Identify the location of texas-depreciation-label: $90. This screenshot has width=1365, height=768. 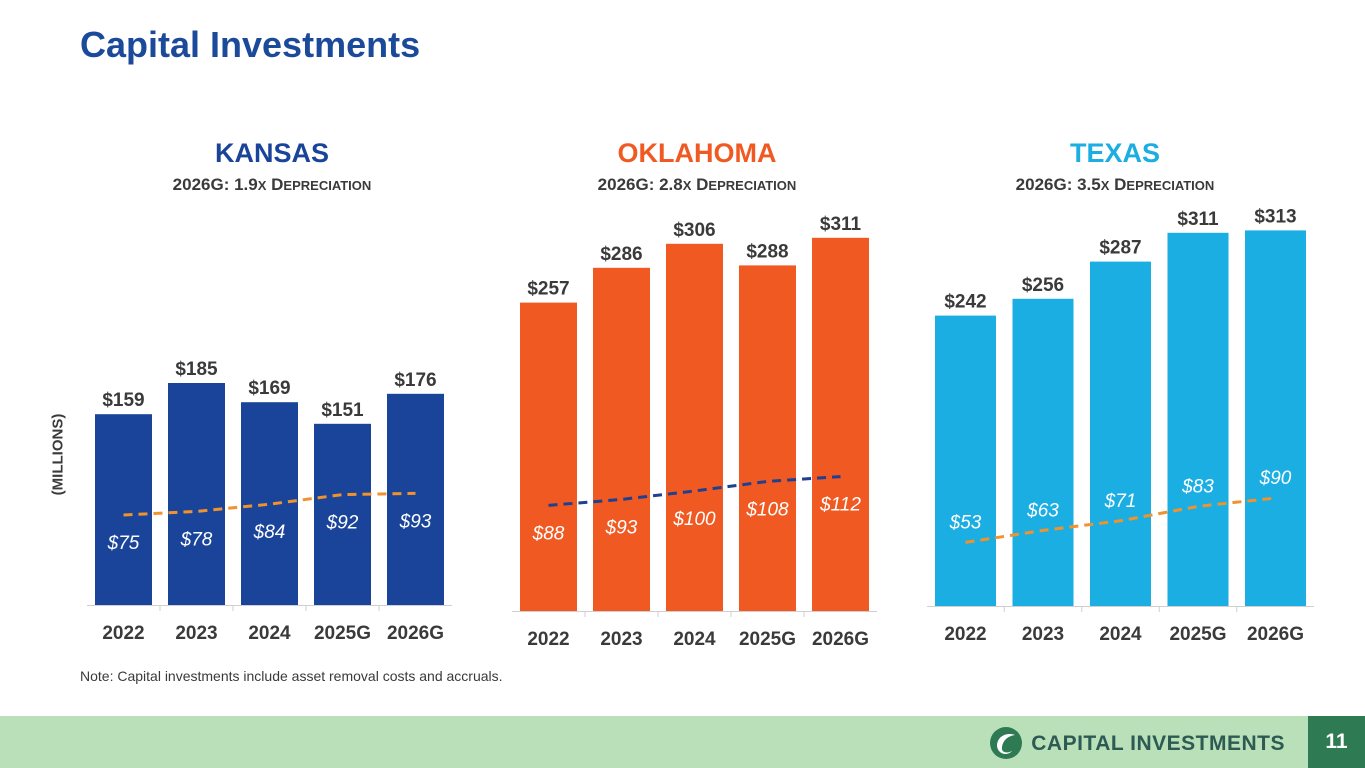
(1275, 478).